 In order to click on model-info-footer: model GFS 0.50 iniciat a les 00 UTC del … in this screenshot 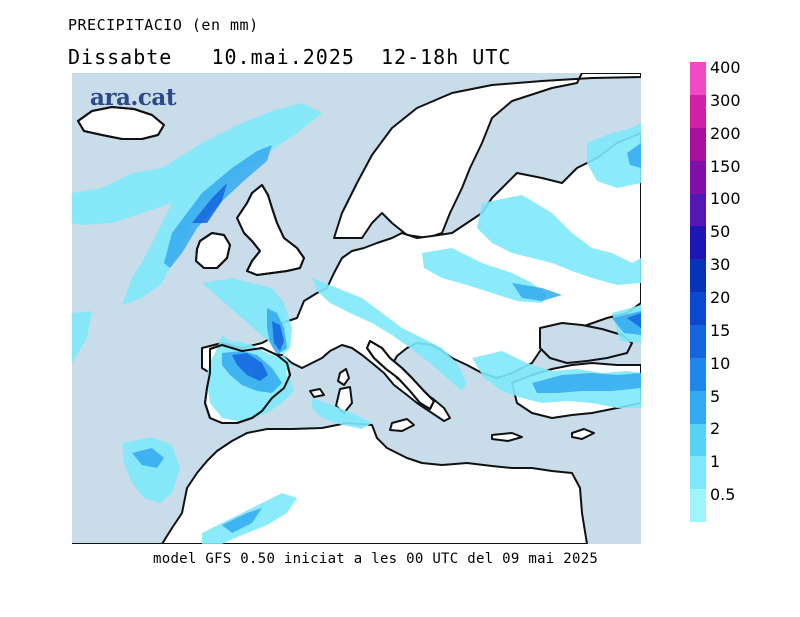, I will do `click(376, 559)`.